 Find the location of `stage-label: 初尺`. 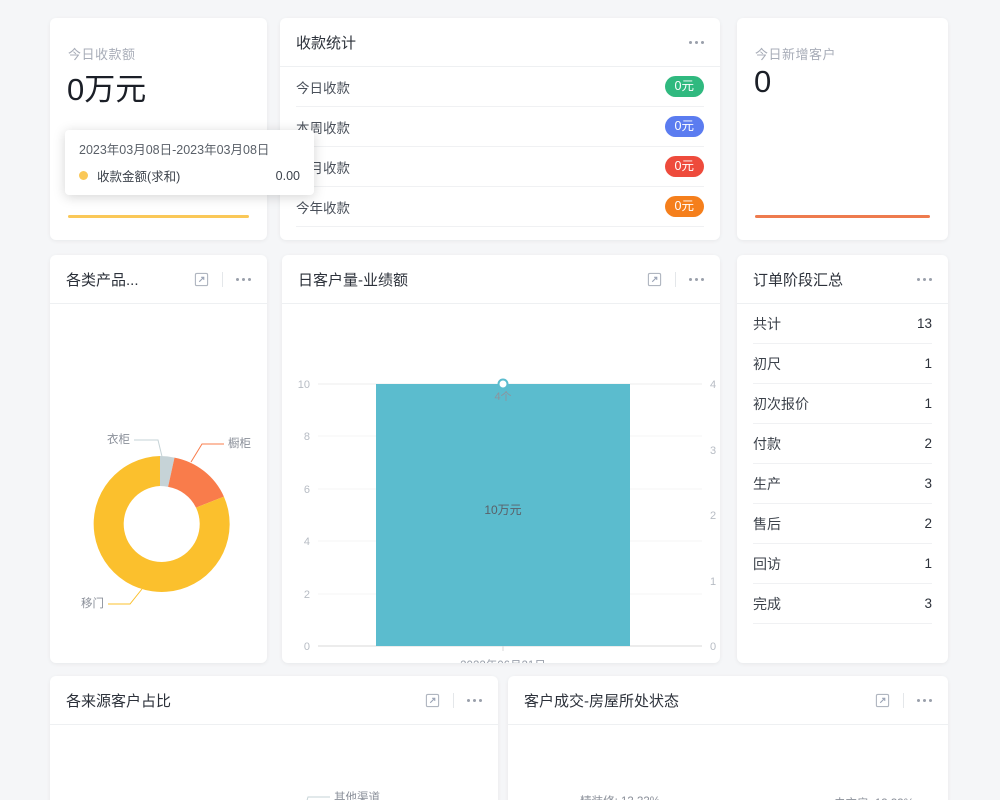

stage-label: 初尺 is located at coordinates (767, 363).